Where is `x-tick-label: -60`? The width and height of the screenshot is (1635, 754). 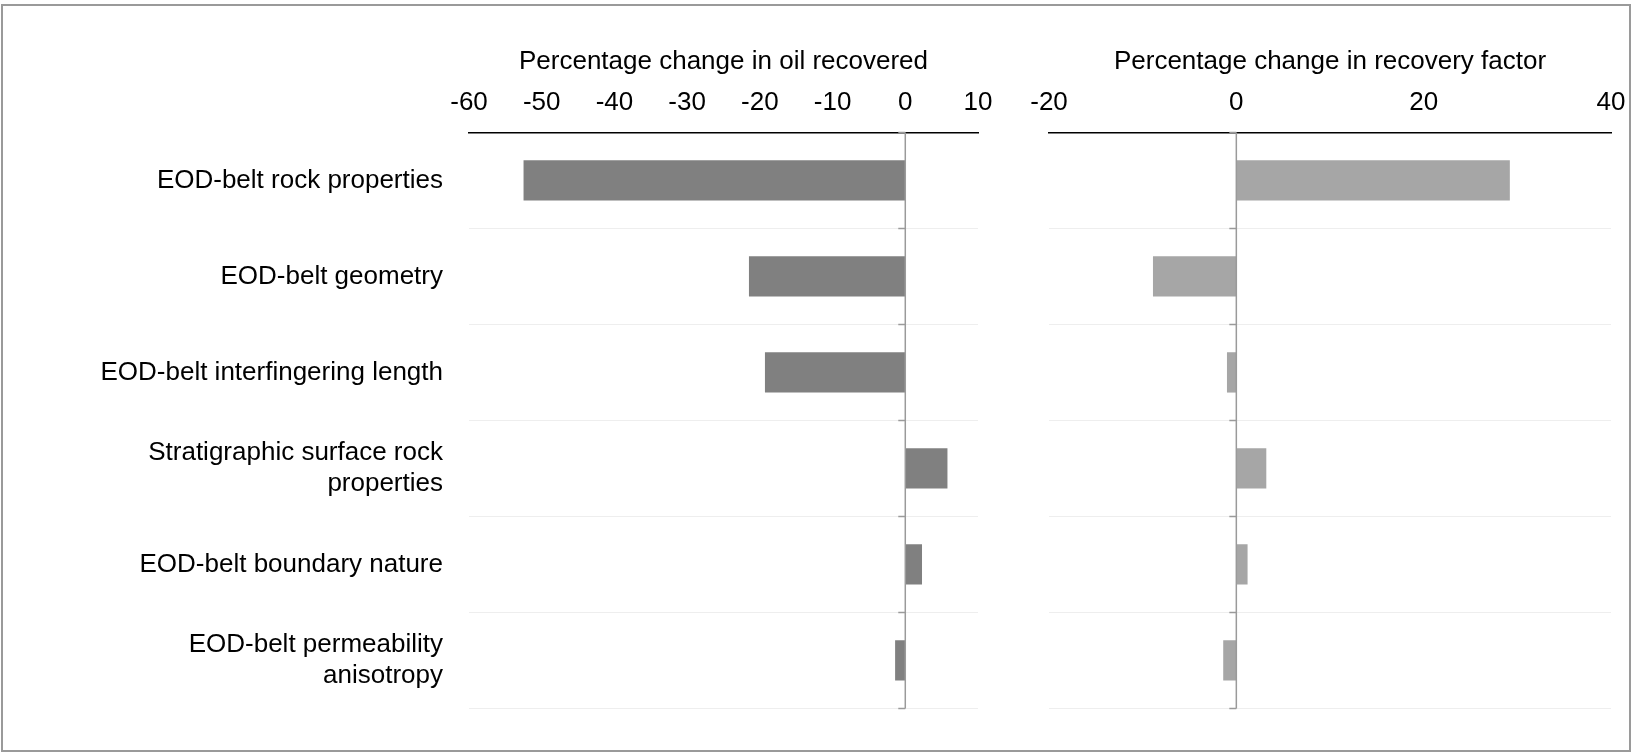 x-tick-label: -60 is located at coordinates (469, 100).